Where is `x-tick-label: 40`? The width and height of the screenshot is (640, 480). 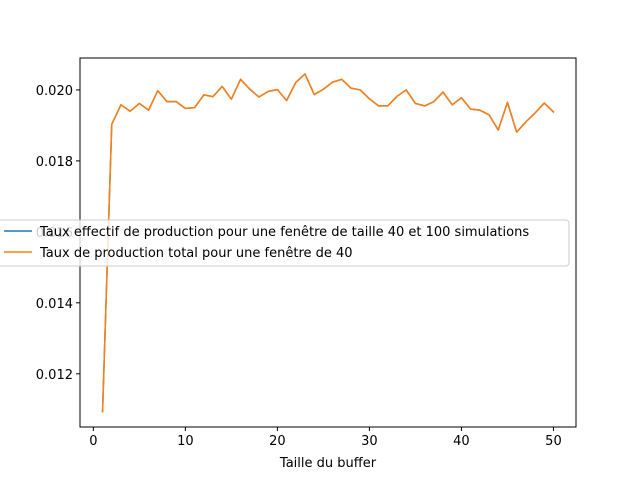
x-tick-label: 40 is located at coordinates (461, 441).